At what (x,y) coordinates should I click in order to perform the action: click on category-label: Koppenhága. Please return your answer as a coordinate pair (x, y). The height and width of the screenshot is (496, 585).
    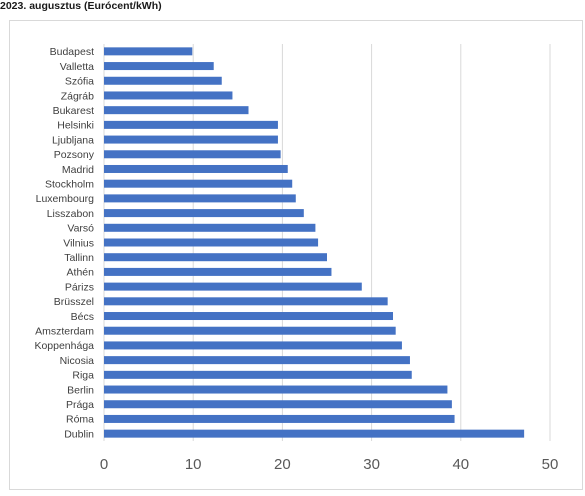
    Looking at the image, I should click on (64, 346).